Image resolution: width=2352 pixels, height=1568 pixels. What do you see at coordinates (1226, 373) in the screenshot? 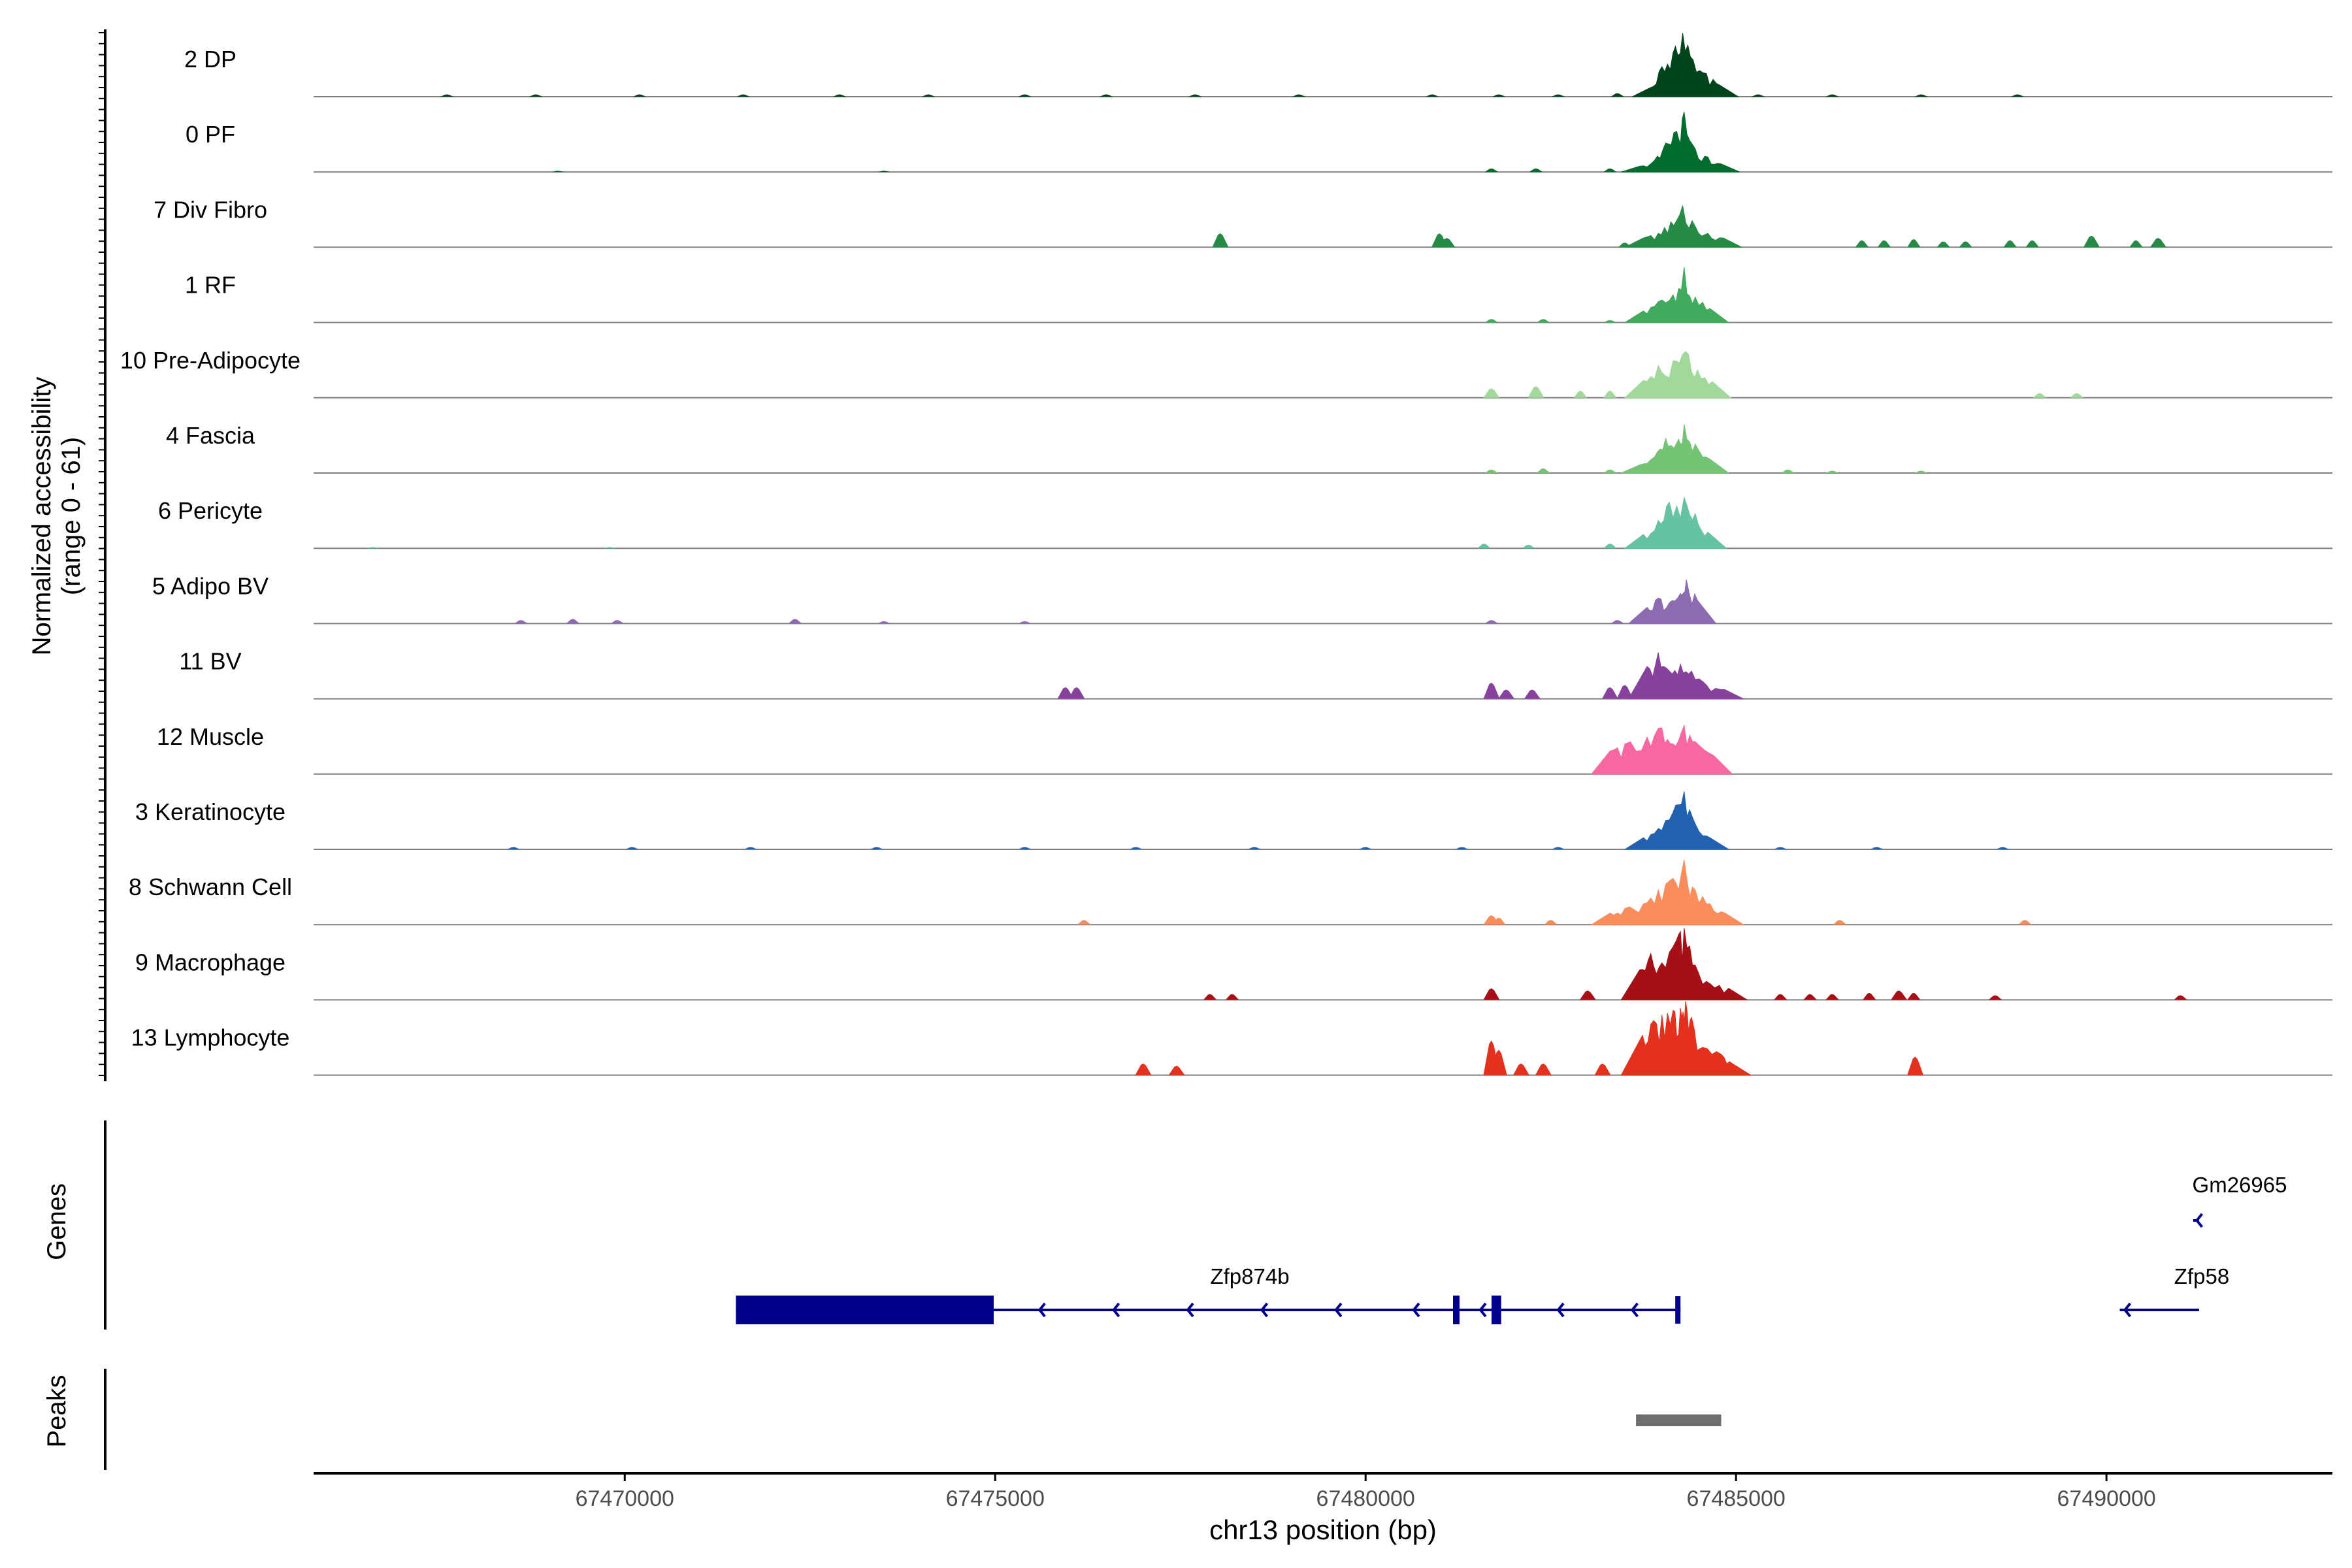
I see `track-10-pre-adipocyte: 10 Pre-Adipocyte` at bounding box center [1226, 373].